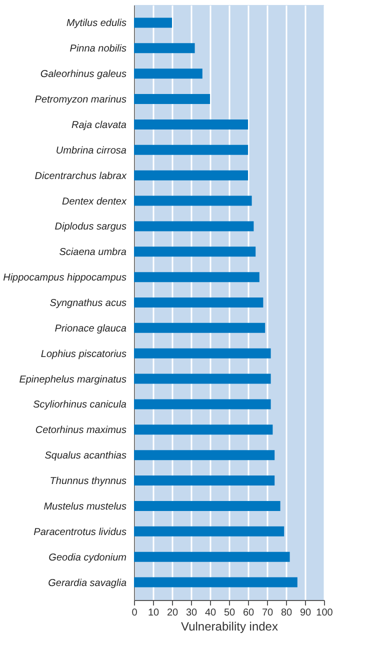 Image resolution: width=382 pixels, height=650 pixels. I want to click on x-tick-label: 60, so click(248, 613).